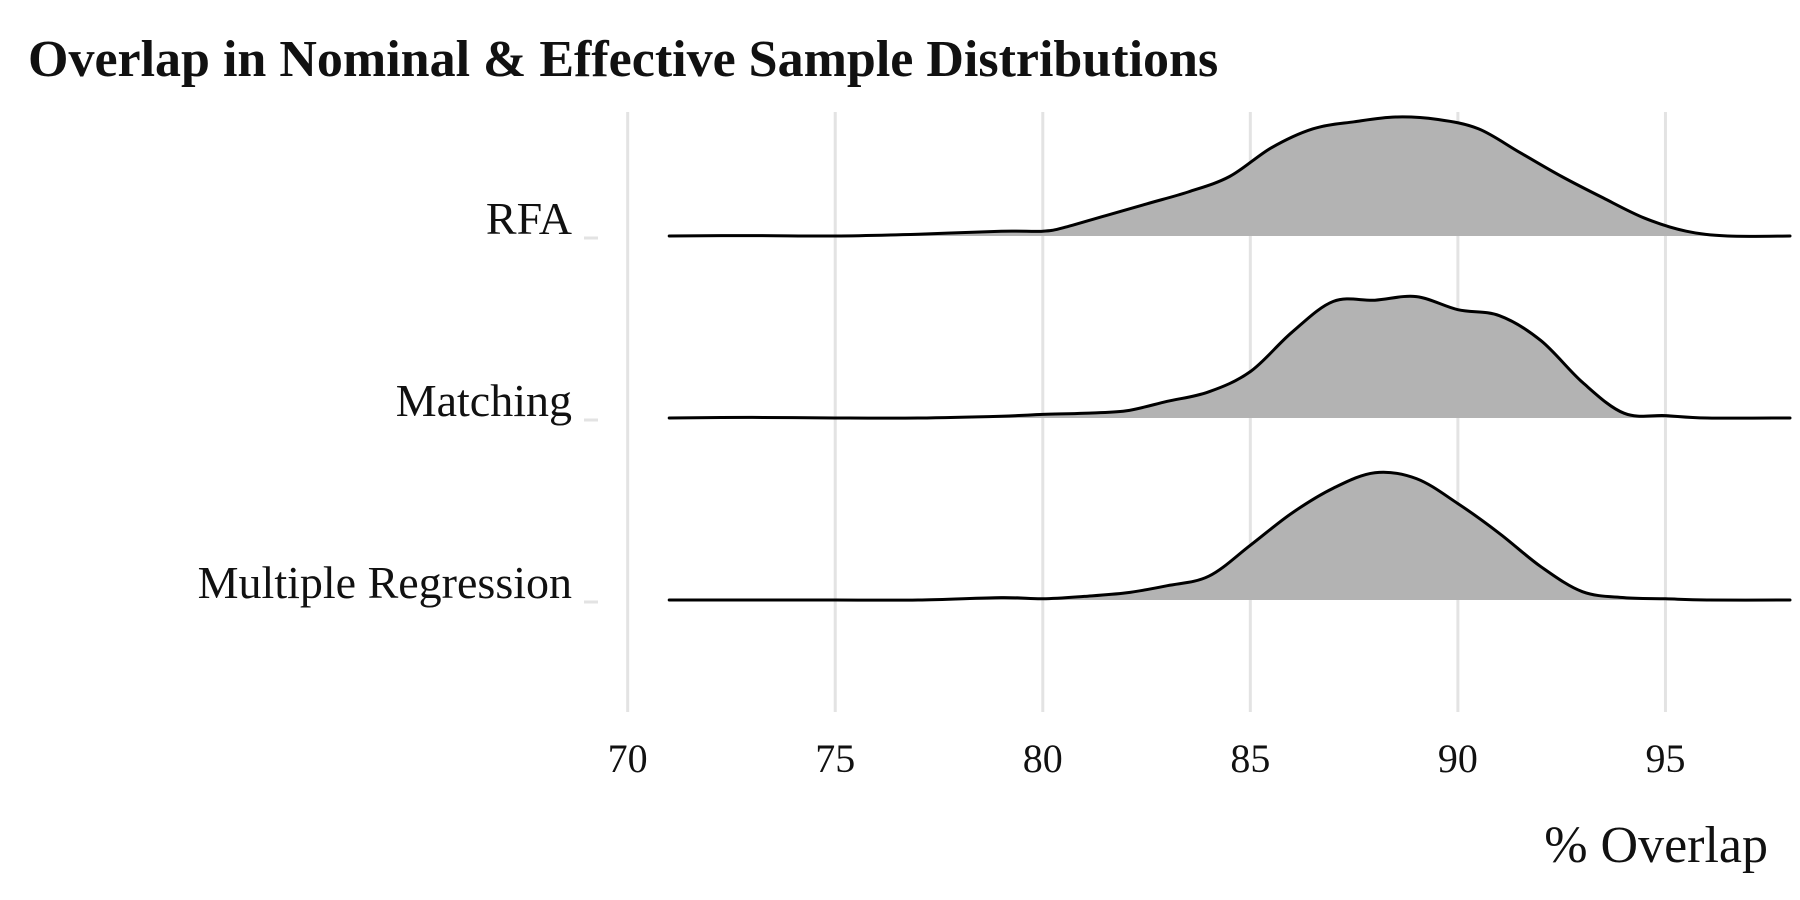 Image resolution: width=1800 pixels, height=900 pixels. I want to click on ridge-matching, so click(1229, 357).